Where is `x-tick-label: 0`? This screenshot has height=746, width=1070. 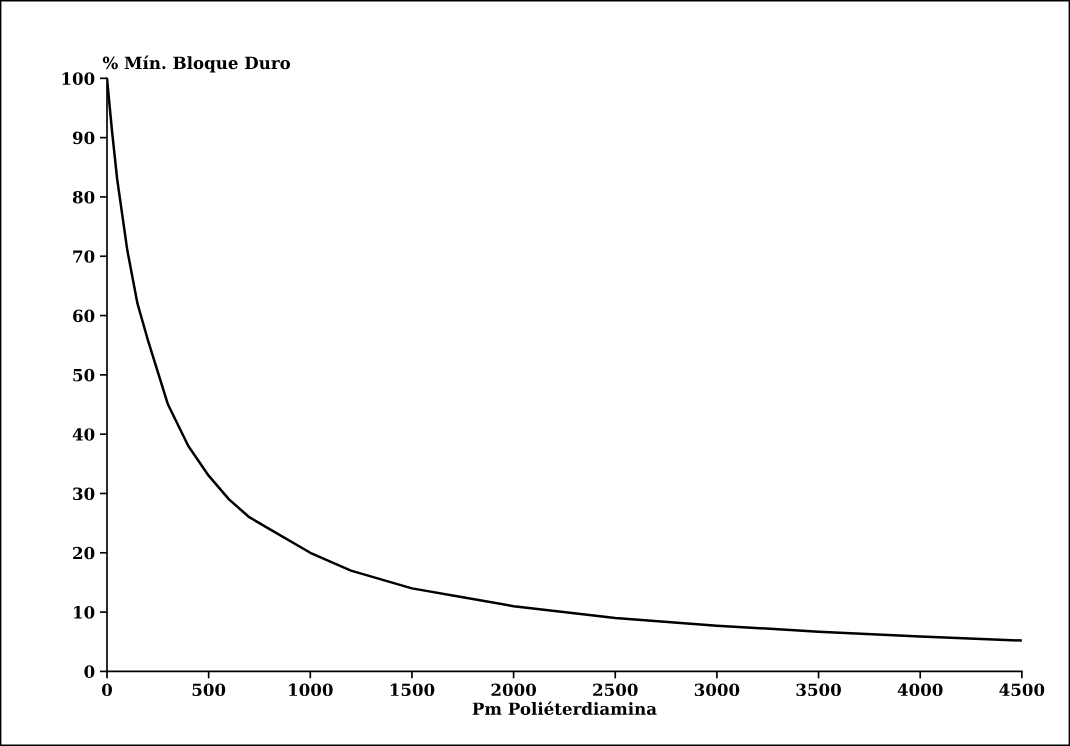 x-tick-label: 0 is located at coordinates (107, 690).